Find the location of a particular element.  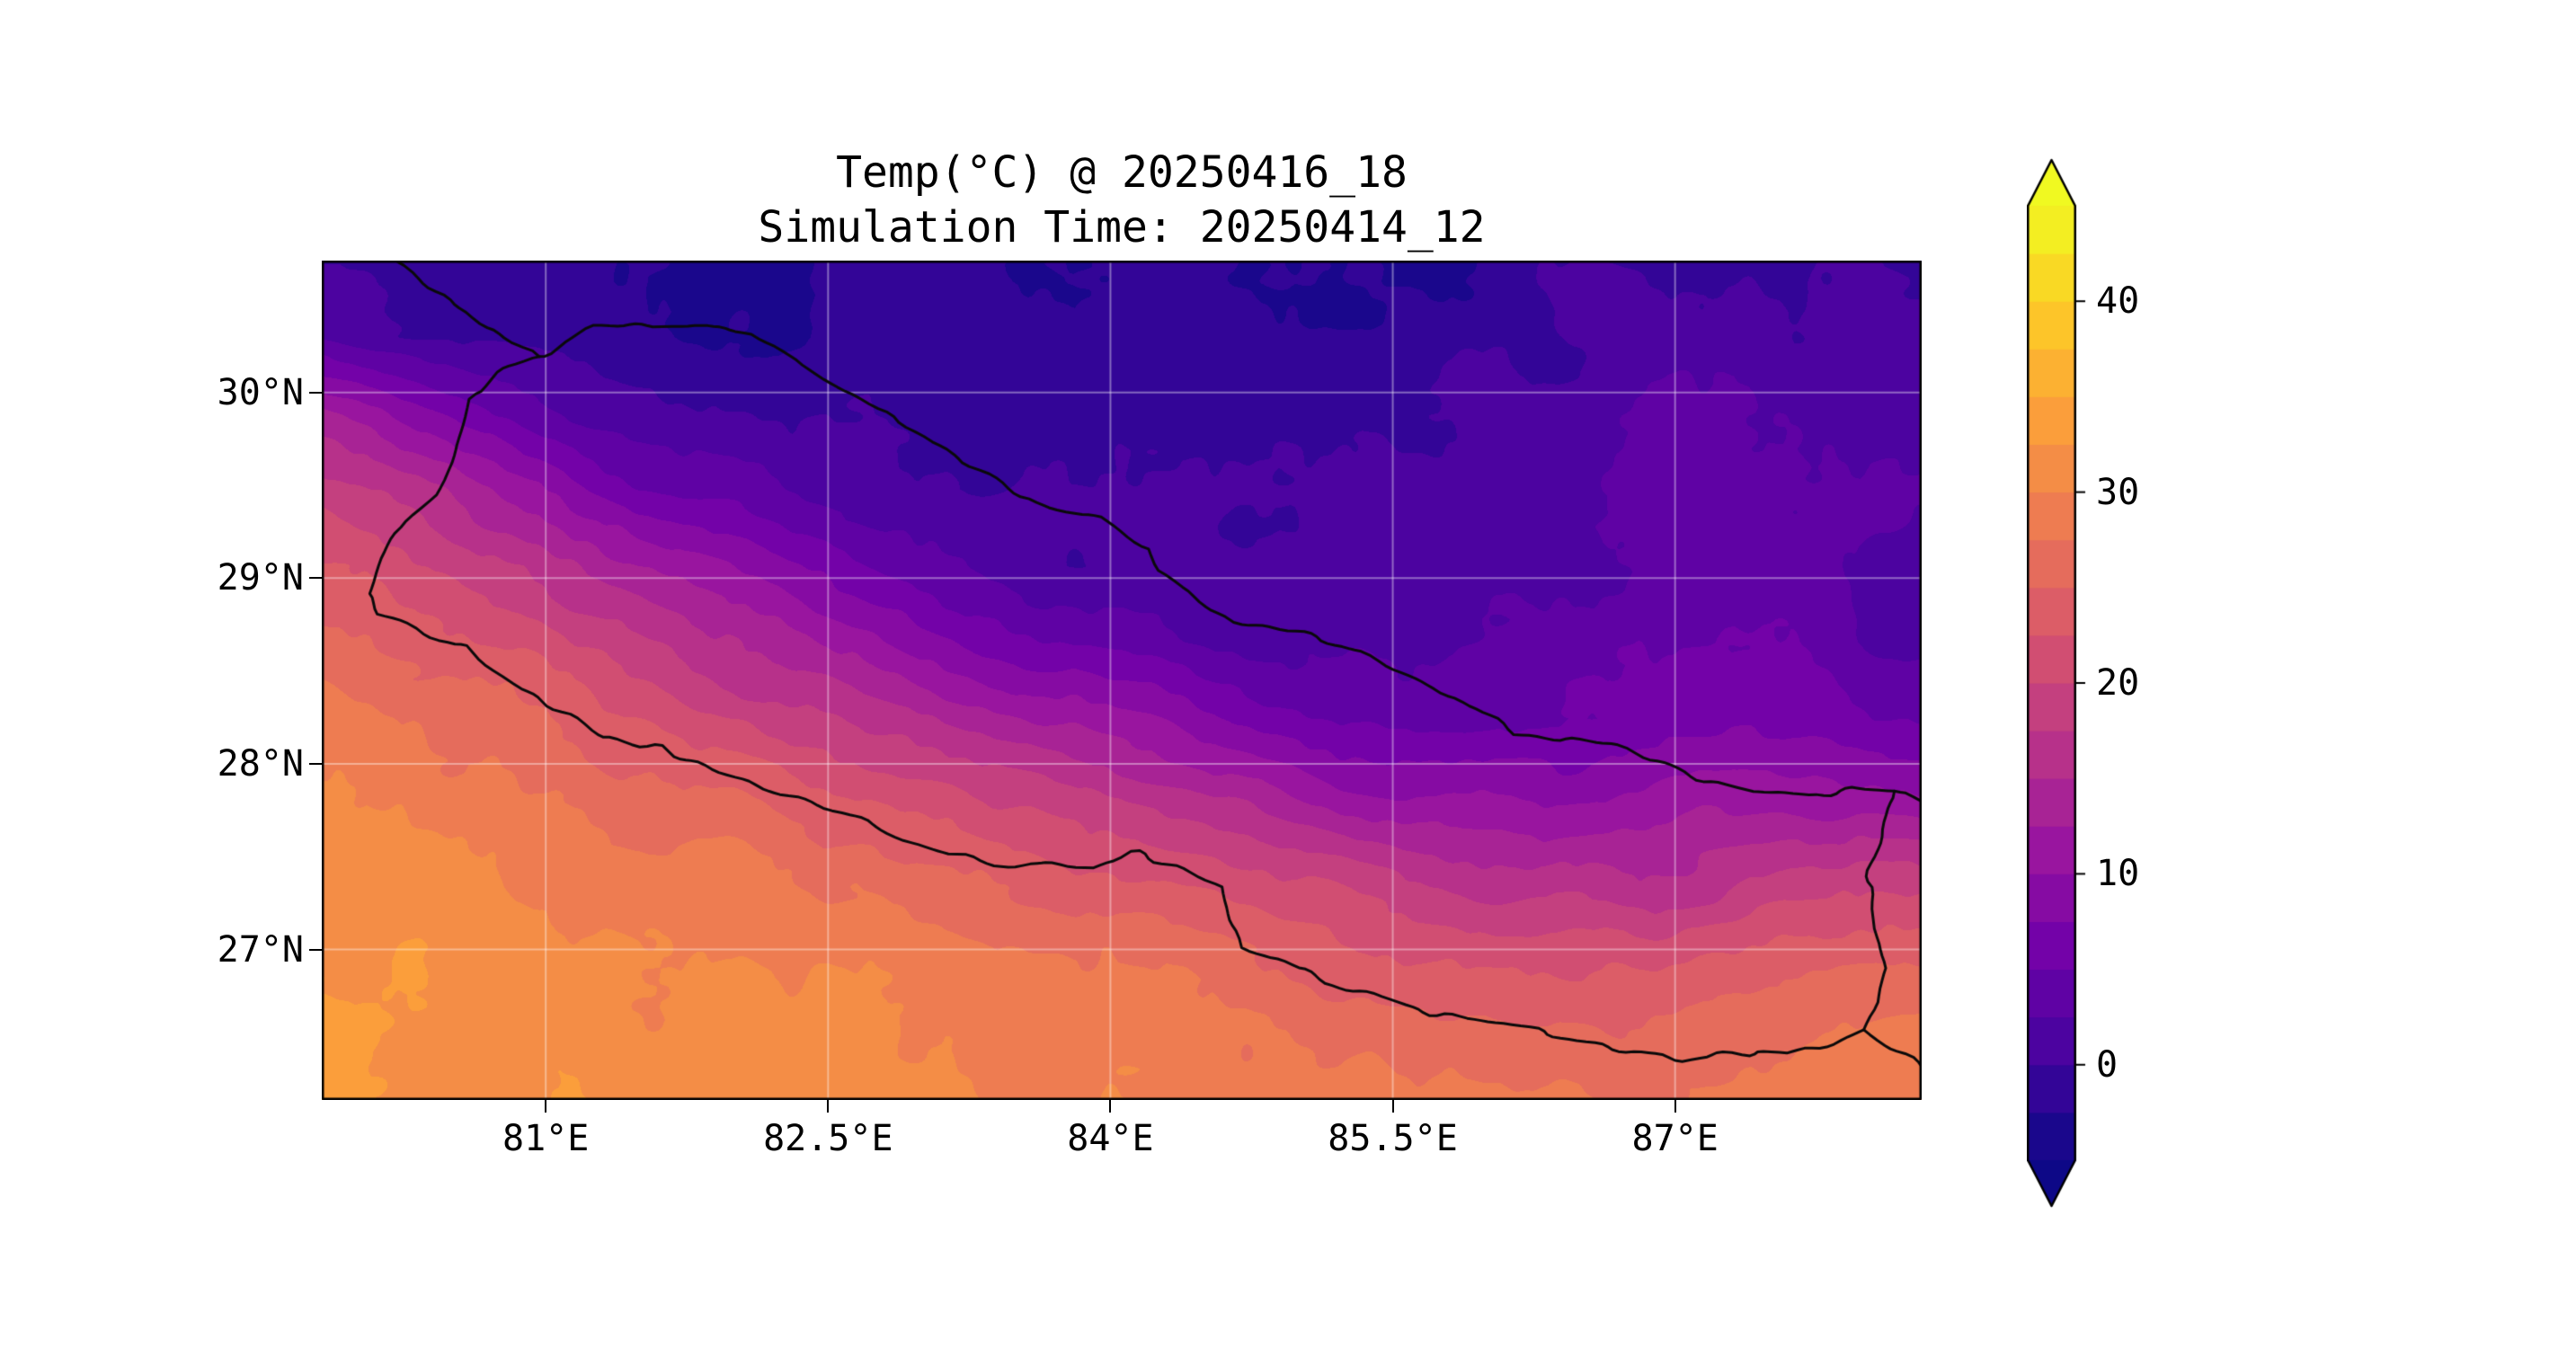

y-axis-tick-label: 27°N is located at coordinates (260, 949).